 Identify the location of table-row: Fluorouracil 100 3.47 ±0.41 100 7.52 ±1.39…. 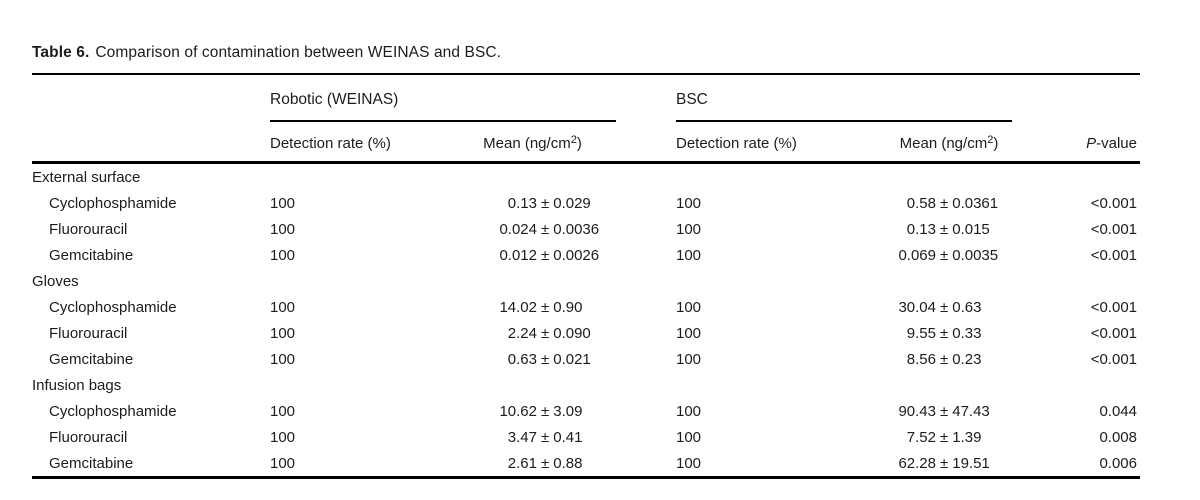
(586, 437).